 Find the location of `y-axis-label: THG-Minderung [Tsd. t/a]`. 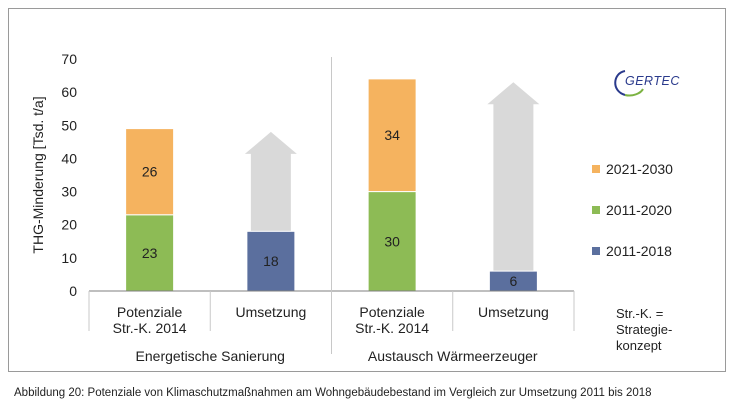

y-axis-label: THG-Minderung [Tsd. t/a] is located at coordinates (38, 174).